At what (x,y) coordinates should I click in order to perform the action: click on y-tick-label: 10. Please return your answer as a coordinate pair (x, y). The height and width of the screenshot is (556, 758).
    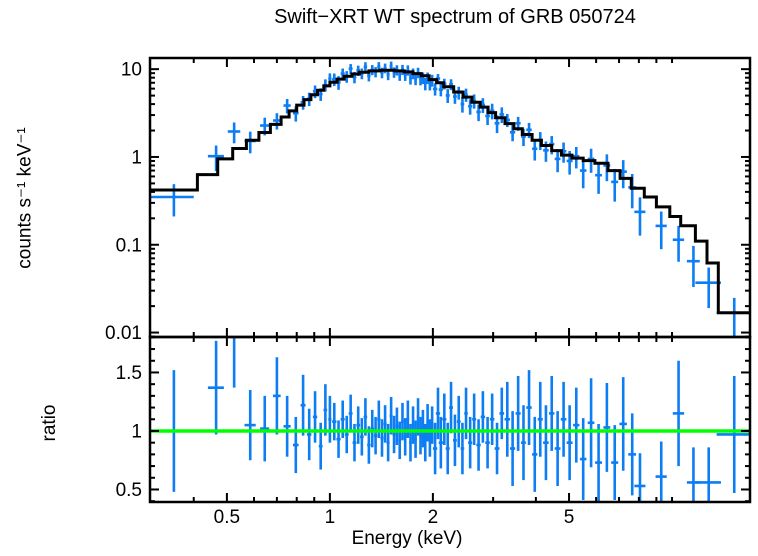
    Looking at the image, I should click on (131, 70).